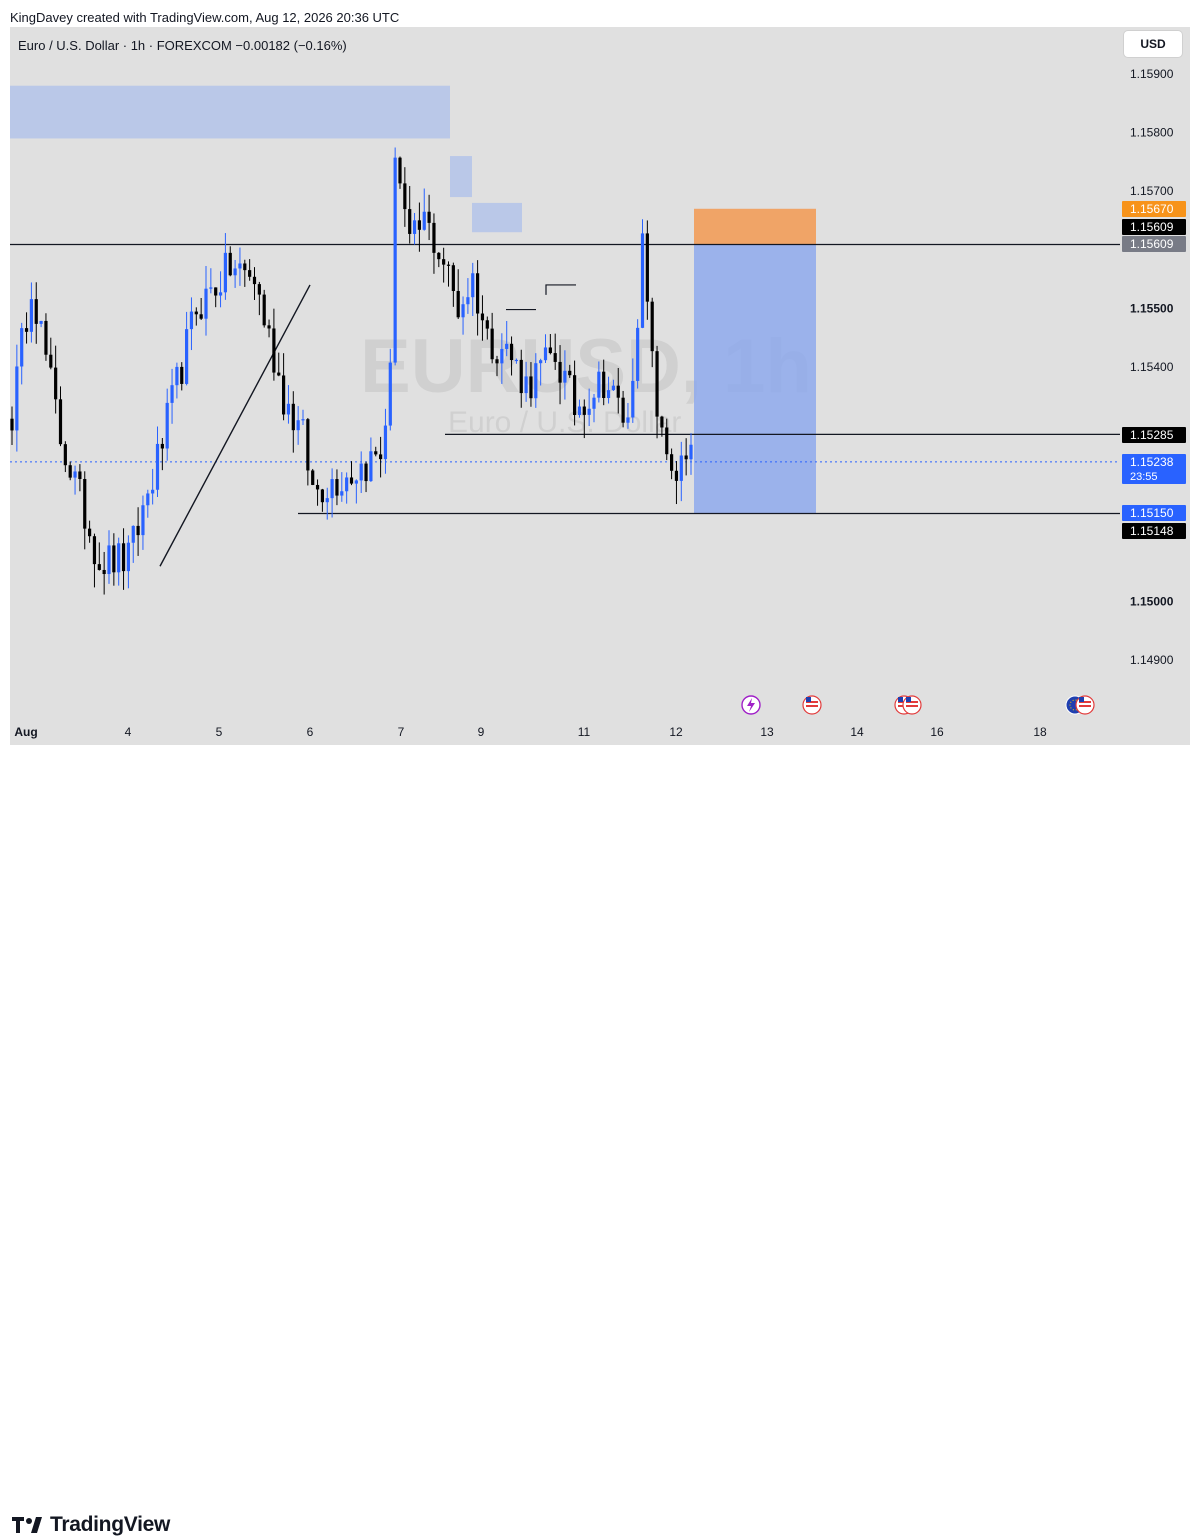 This screenshot has width=1200, height=1537. What do you see at coordinates (1152, 660) in the screenshot?
I see `price-tick: 1.14900` at bounding box center [1152, 660].